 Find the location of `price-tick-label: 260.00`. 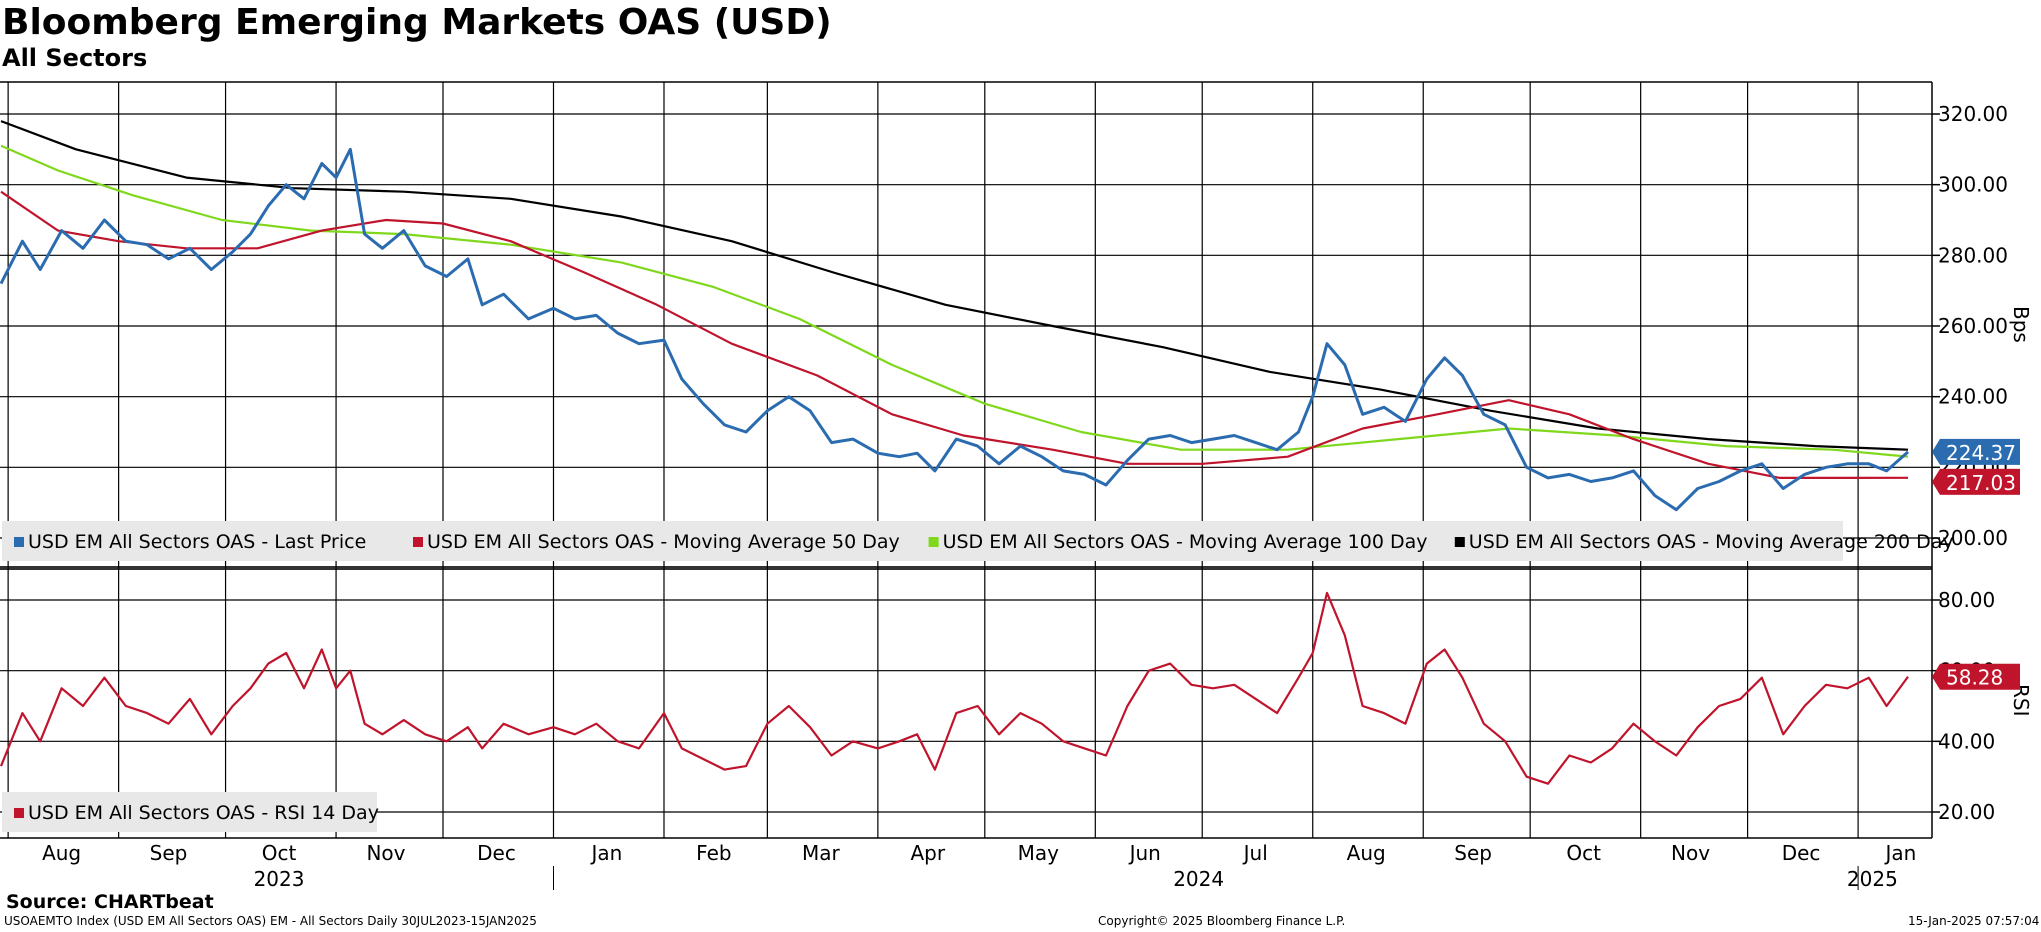

price-tick-label: 260.00 is located at coordinates (1973, 326).